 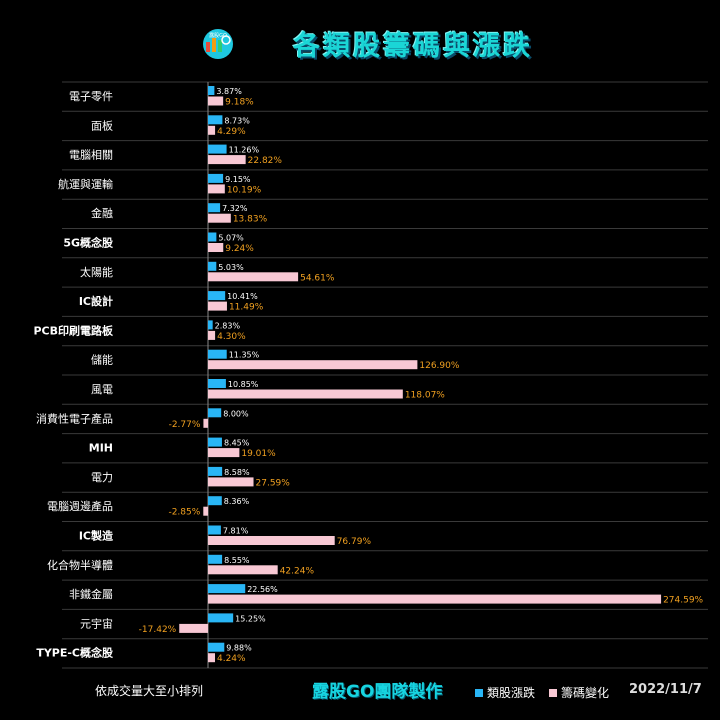 What do you see at coordinates (231, 659) in the screenshot?
I see `data-label-series2: 4.24%` at bounding box center [231, 659].